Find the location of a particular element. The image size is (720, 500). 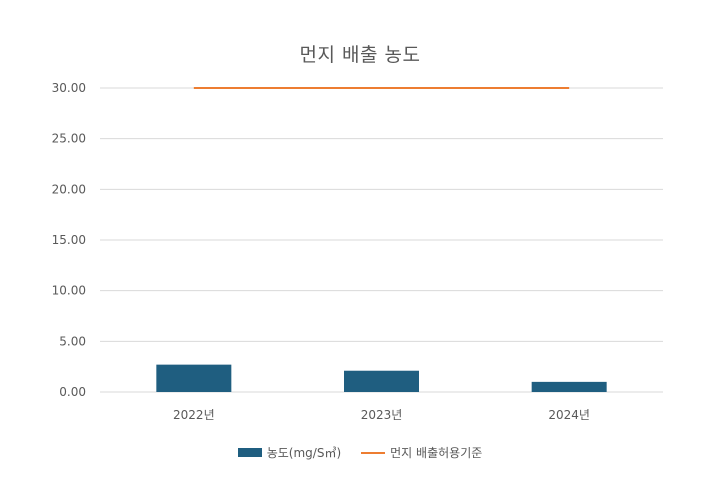

legend-item-line: 먼지 배출허용기준 is located at coordinates (421, 452).